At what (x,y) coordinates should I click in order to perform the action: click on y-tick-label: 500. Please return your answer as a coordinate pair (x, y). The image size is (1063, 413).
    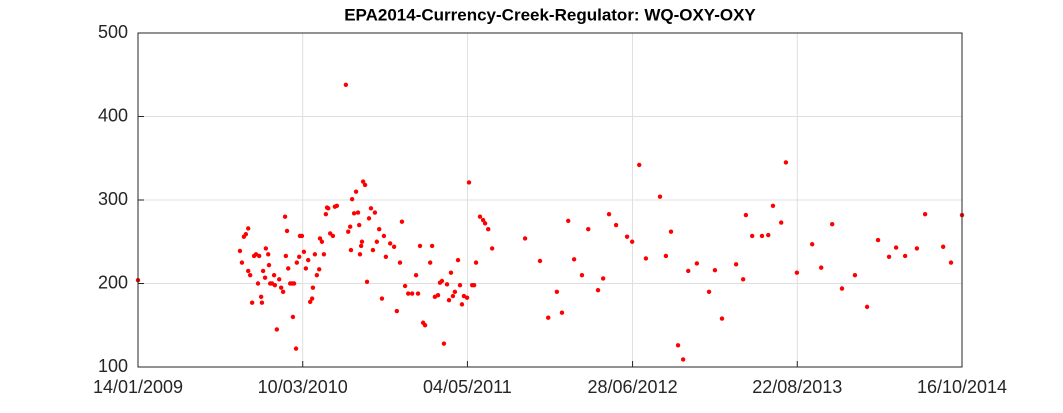
    Looking at the image, I should click on (113, 32).